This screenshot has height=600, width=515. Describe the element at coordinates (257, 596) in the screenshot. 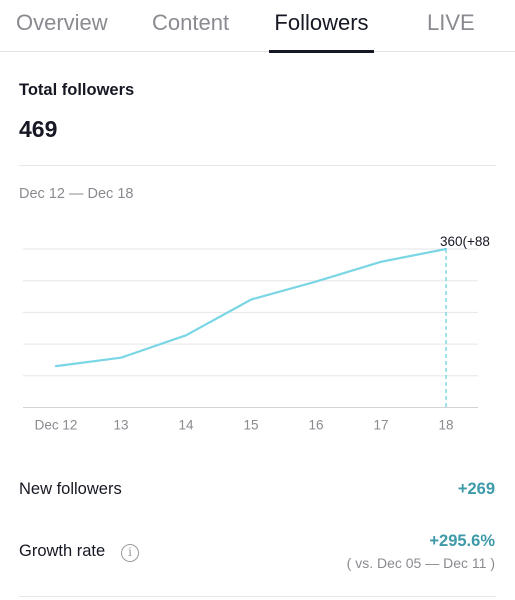

I see `bottom-divider` at that location.